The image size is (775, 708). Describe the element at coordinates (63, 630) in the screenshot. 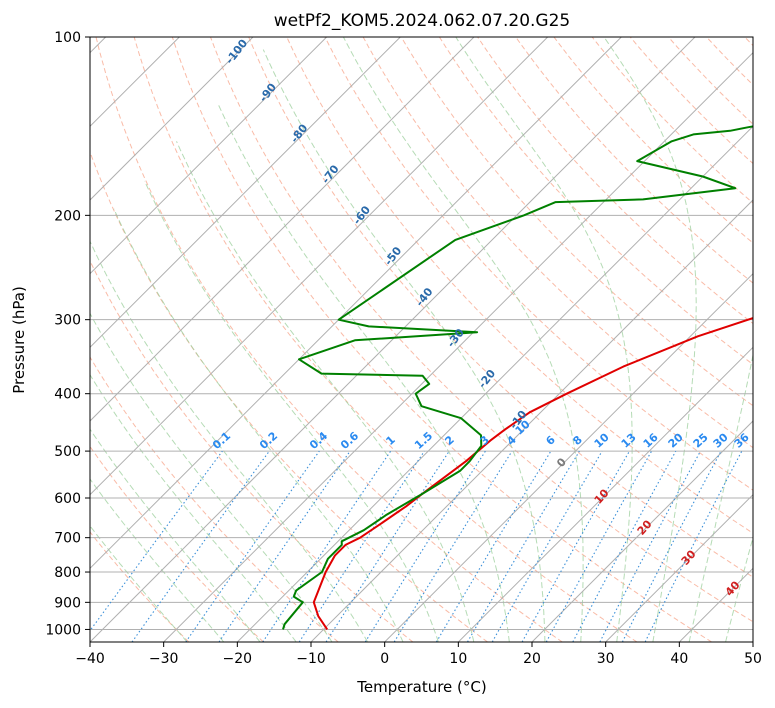

I see `y-tick-label: 1000` at that location.